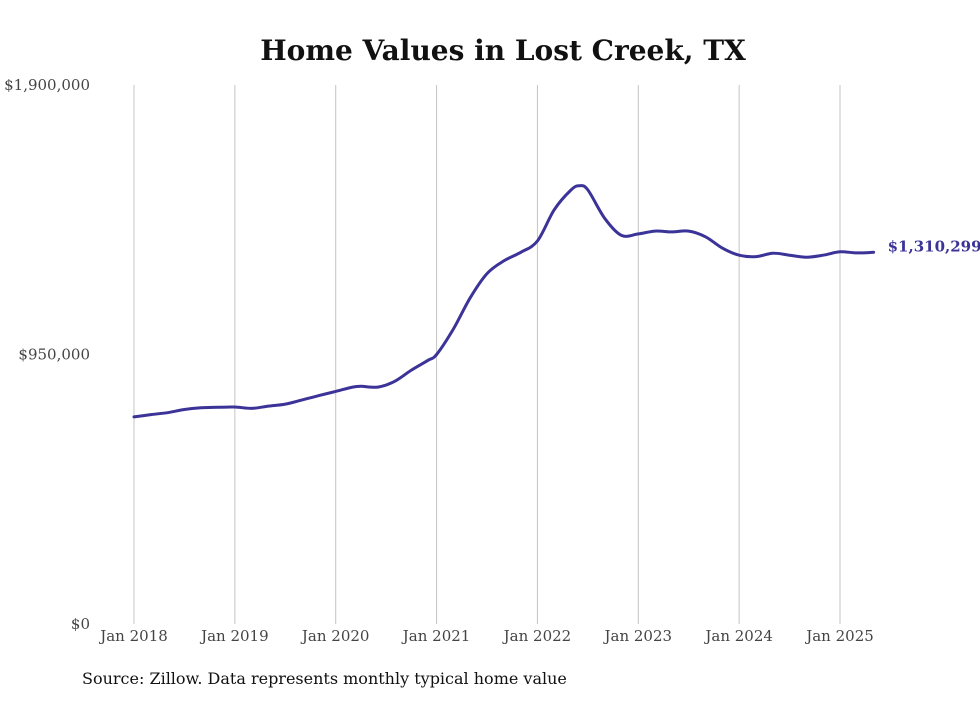 The height and width of the screenshot is (704, 980). Describe the element at coordinates (54, 355) in the screenshot. I see `y-tick-label: $950,000` at that location.